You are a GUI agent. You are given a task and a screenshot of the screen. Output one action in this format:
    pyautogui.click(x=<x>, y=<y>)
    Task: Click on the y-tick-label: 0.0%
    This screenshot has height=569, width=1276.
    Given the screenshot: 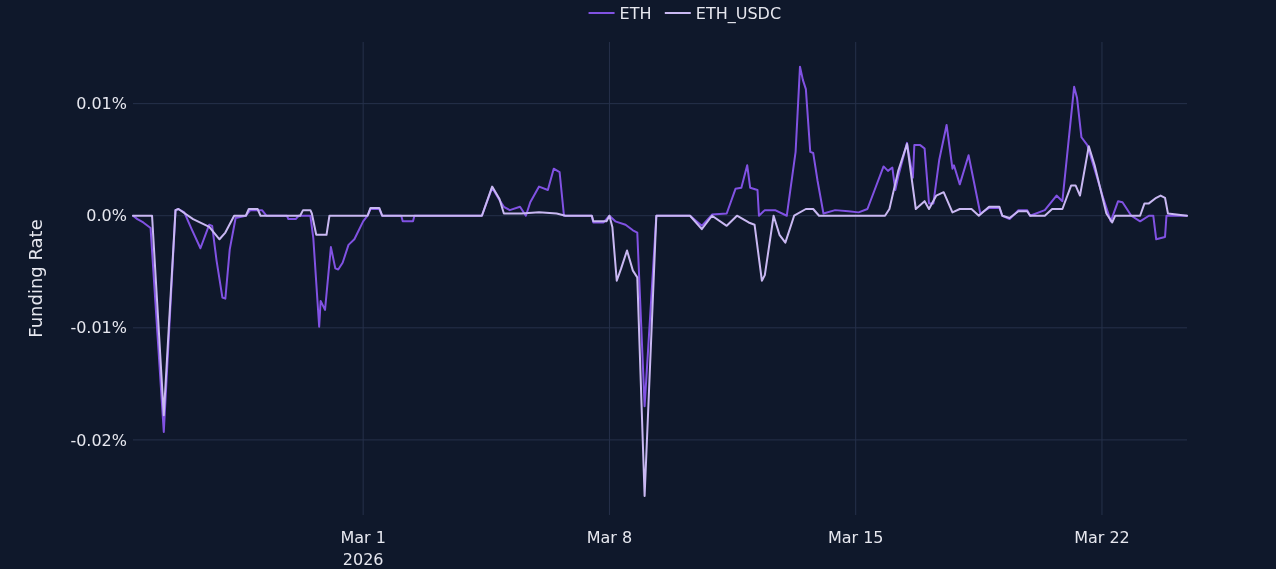 What is the action you would take?
    pyautogui.click(x=106, y=216)
    